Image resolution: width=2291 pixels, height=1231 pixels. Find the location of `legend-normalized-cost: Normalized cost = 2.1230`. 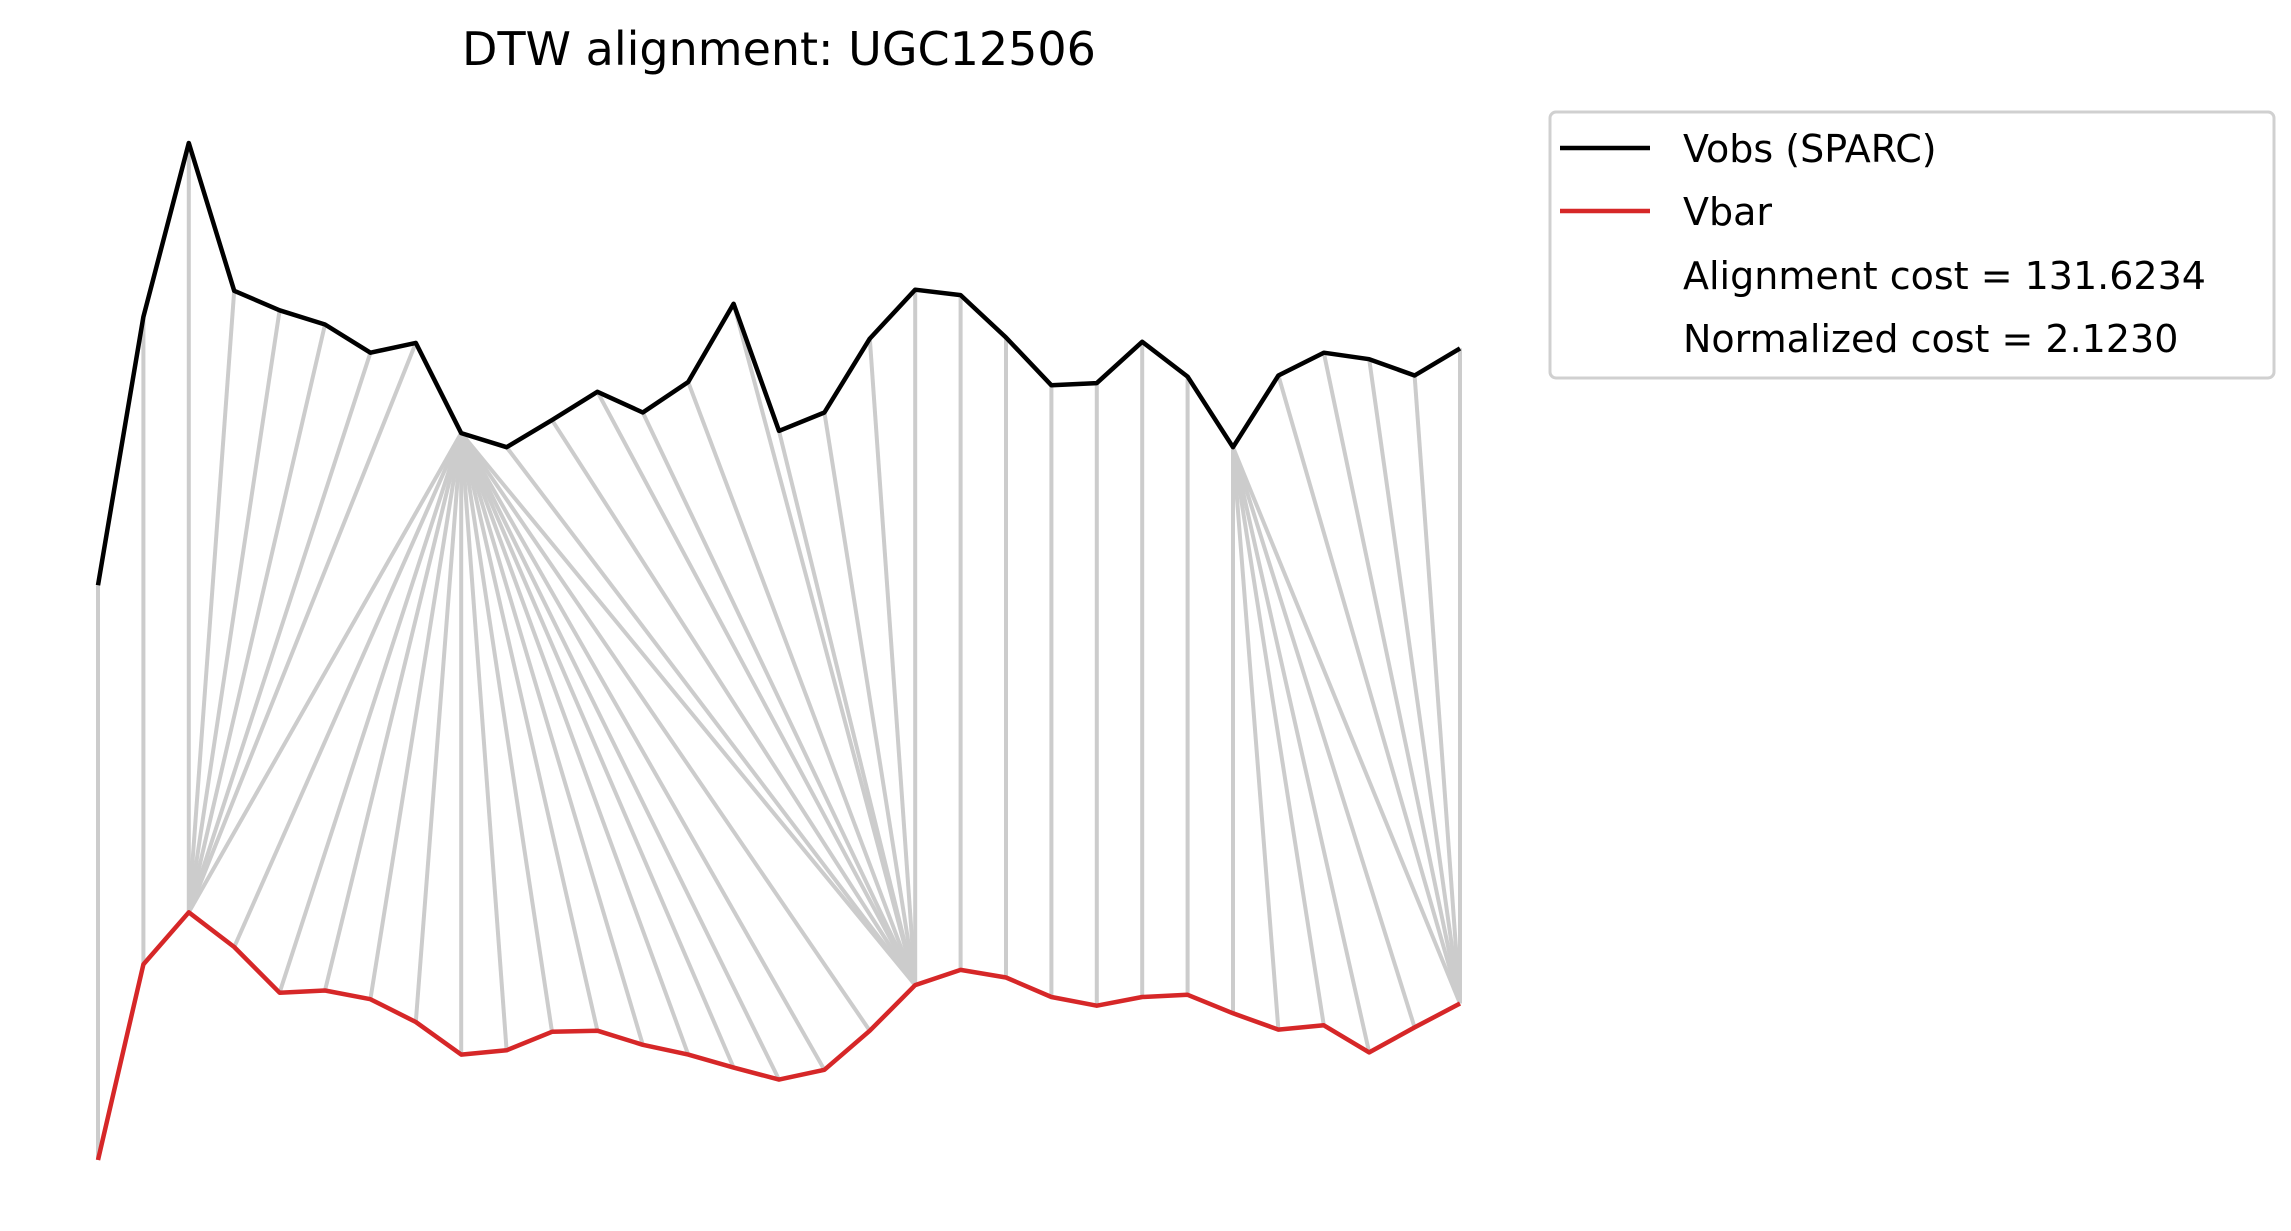

legend-normalized-cost: Normalized cost = 2.1230 is located at coordinates (1930, 339).